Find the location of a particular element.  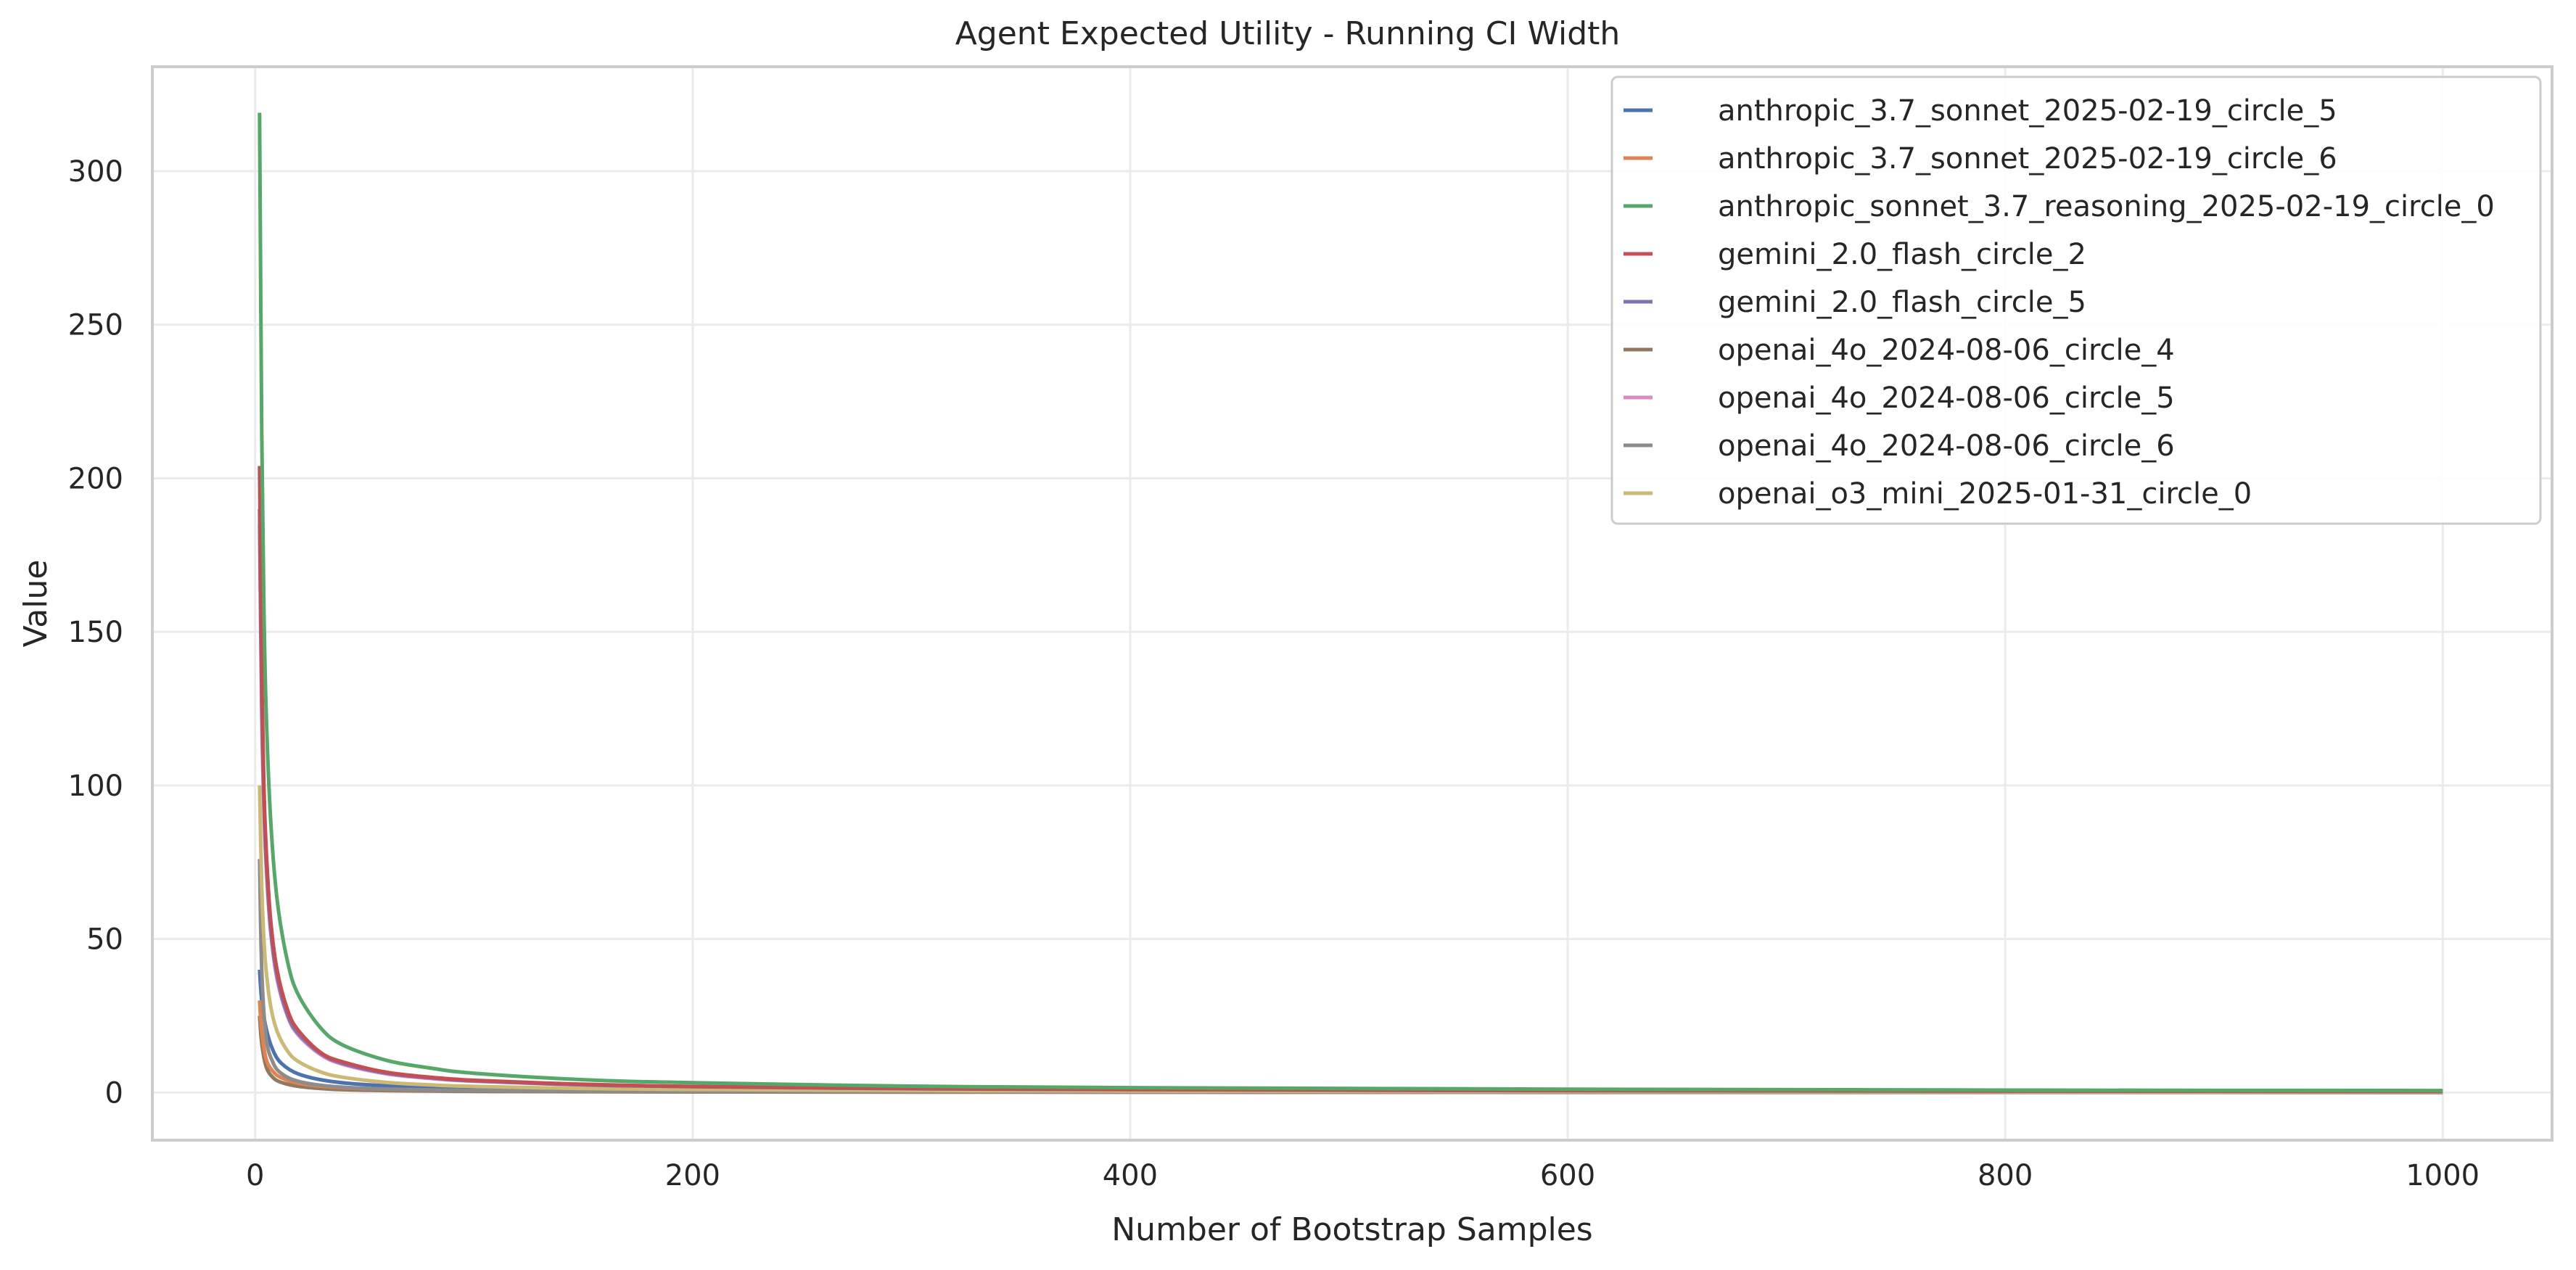

y-tick-label: 200 is located at coordinates (95, 478).